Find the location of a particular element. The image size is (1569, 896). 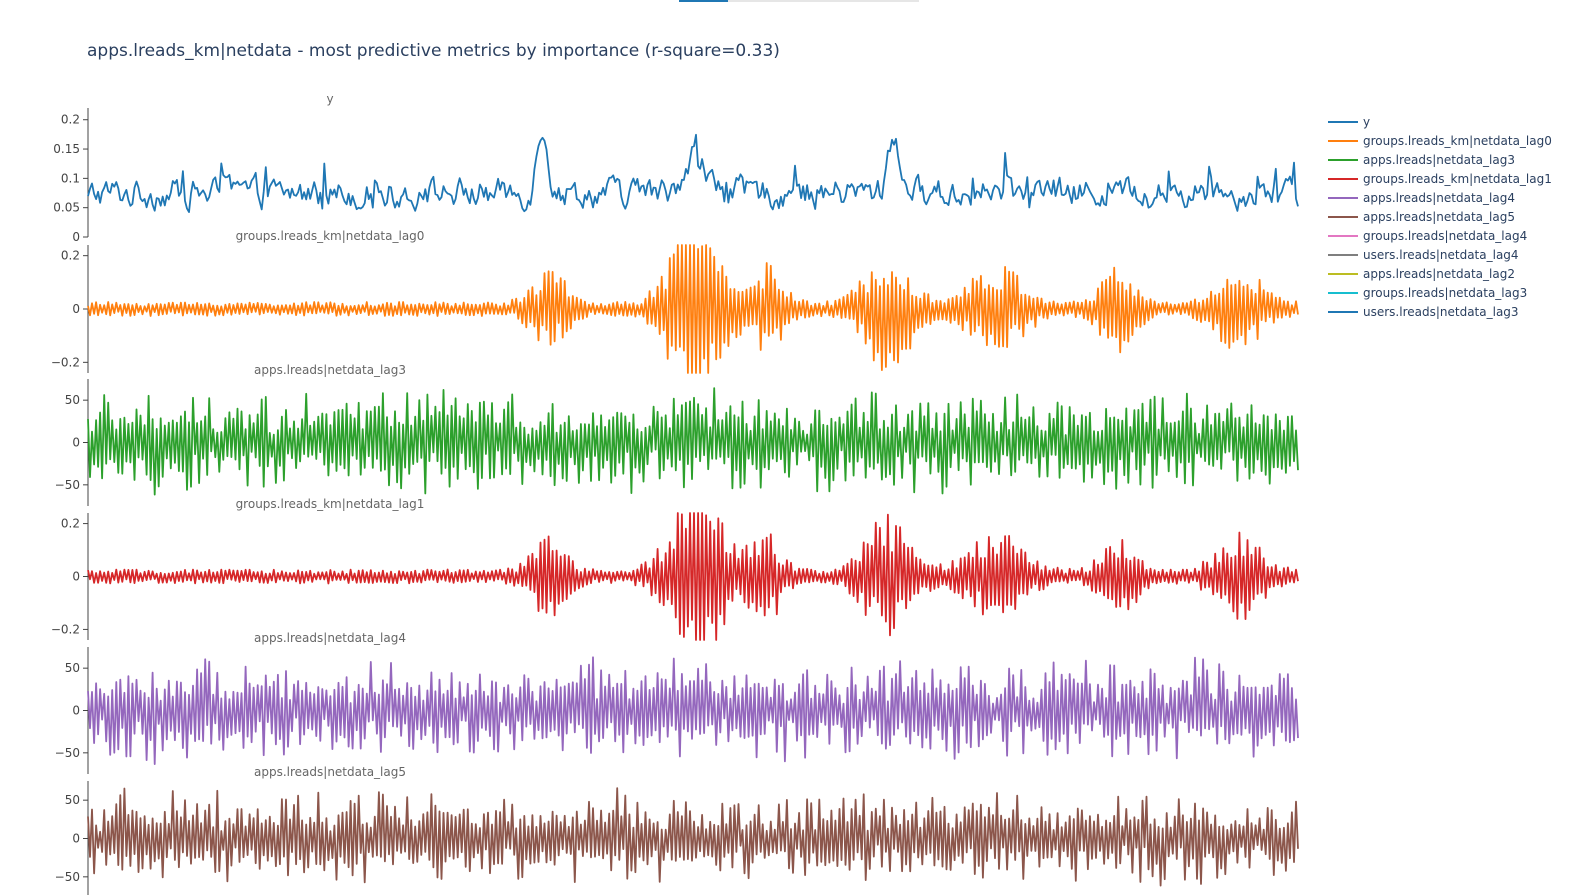

legend-item: apps.lreads|netdata_lag5 is located at coordinates (1421, 217).